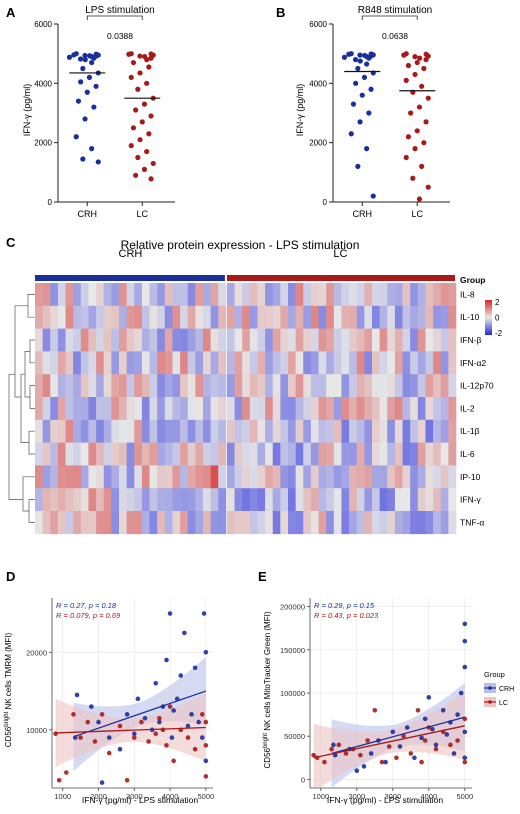  I want to click on panel-e-ci-band-lc, so click(389, 739).